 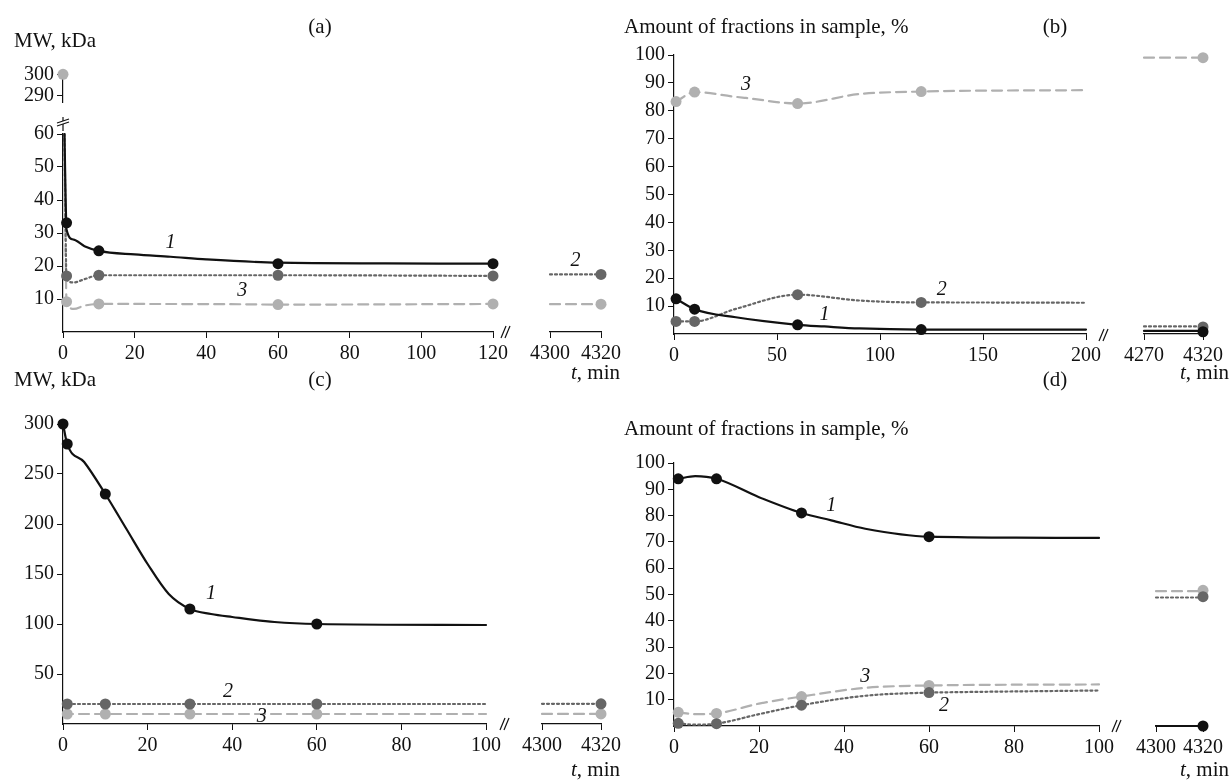 I want to click on x-tick-label: 4270, so click(x=1144, y=354).